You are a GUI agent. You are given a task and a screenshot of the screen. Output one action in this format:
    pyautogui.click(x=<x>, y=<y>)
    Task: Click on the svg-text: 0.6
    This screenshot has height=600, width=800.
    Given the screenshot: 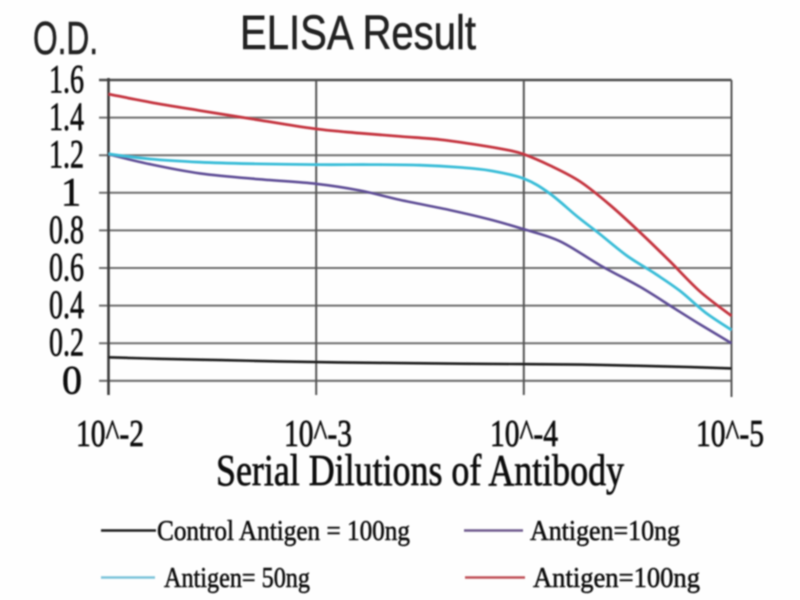 What is the action you would take?
    pyautogui.click(x=66, y=267)
    